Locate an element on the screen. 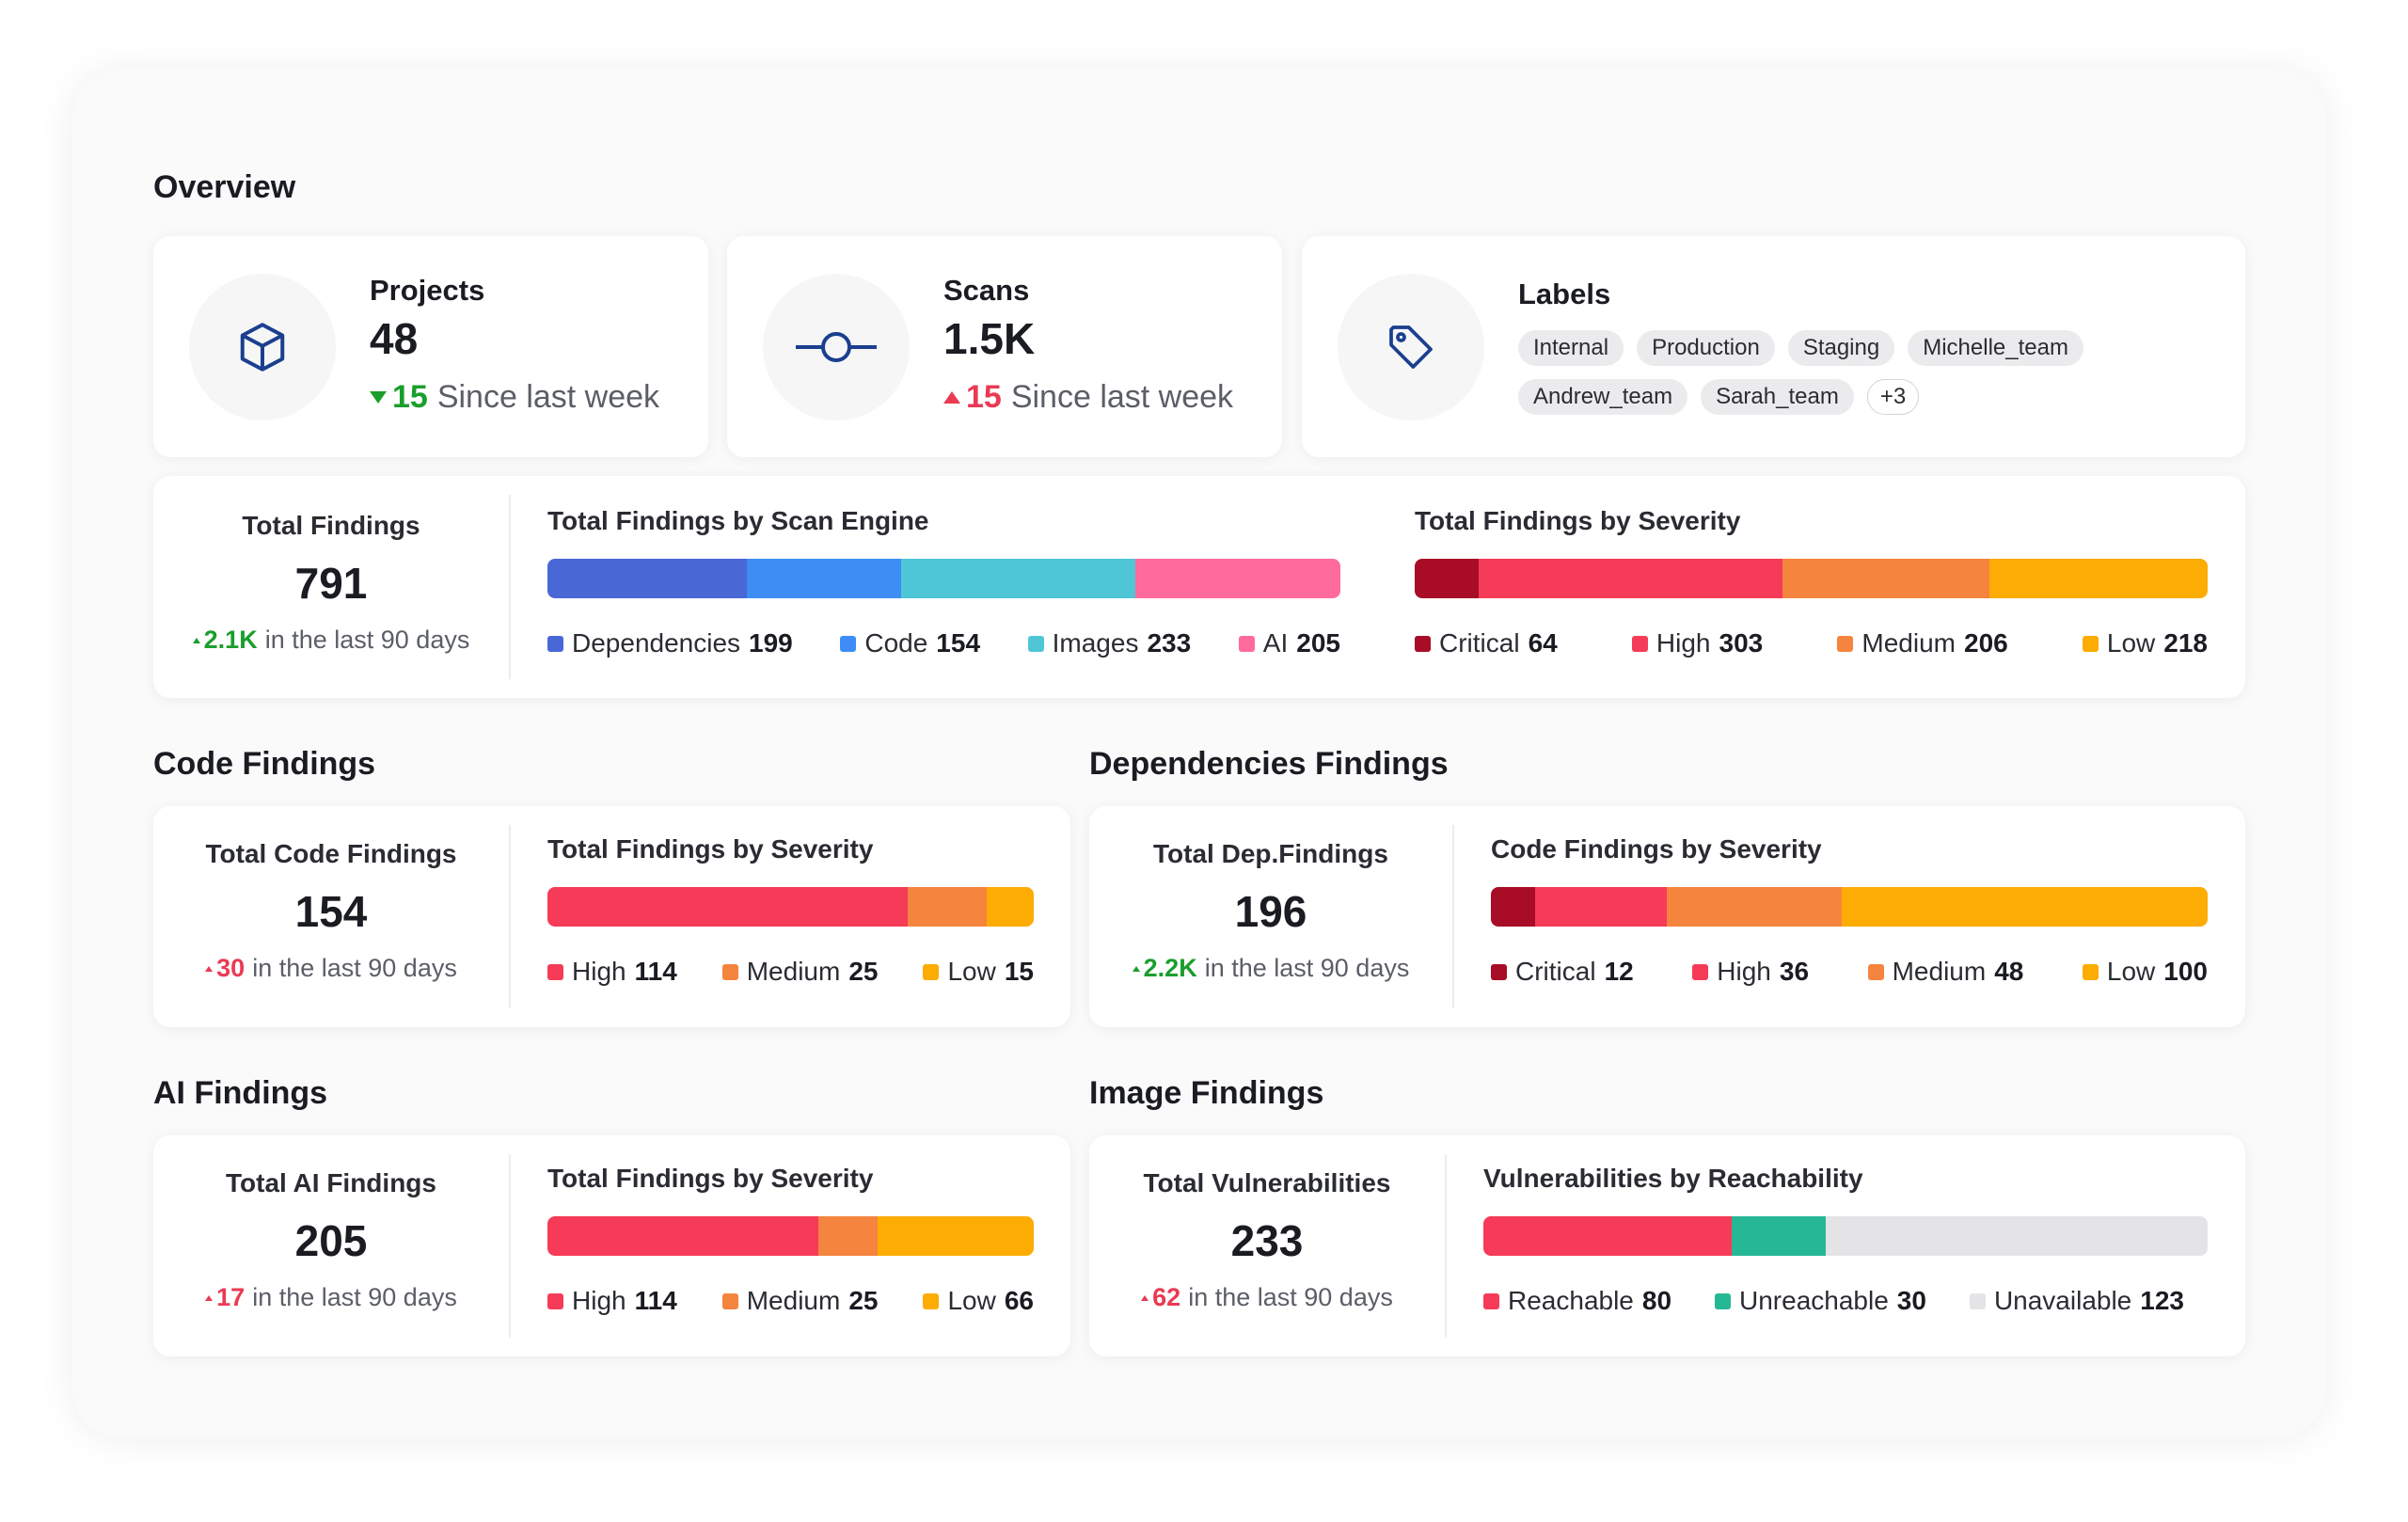  ai-severity-legend: High 114 Medium 25 Low 66 is located at coordinates (791, 1301).